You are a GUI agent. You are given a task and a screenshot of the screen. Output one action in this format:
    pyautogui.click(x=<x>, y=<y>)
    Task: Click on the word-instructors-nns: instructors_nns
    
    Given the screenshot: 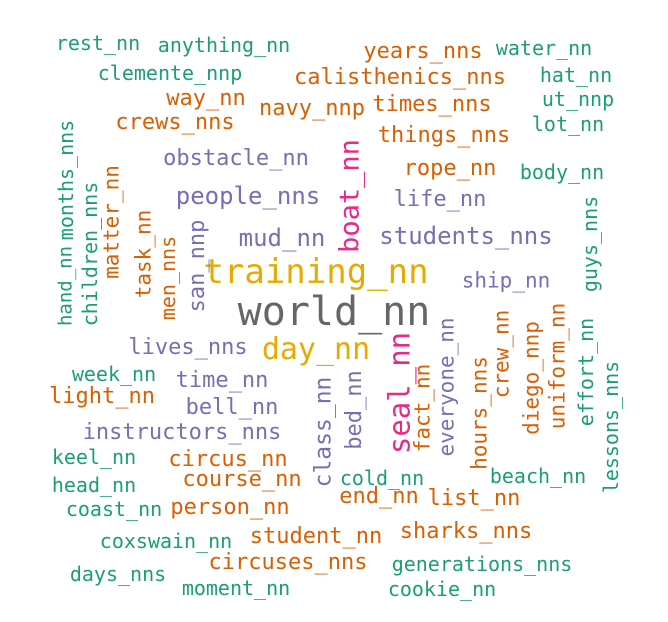 What is the action you would take?
    pyautogui.click(x=182, y=432)
    